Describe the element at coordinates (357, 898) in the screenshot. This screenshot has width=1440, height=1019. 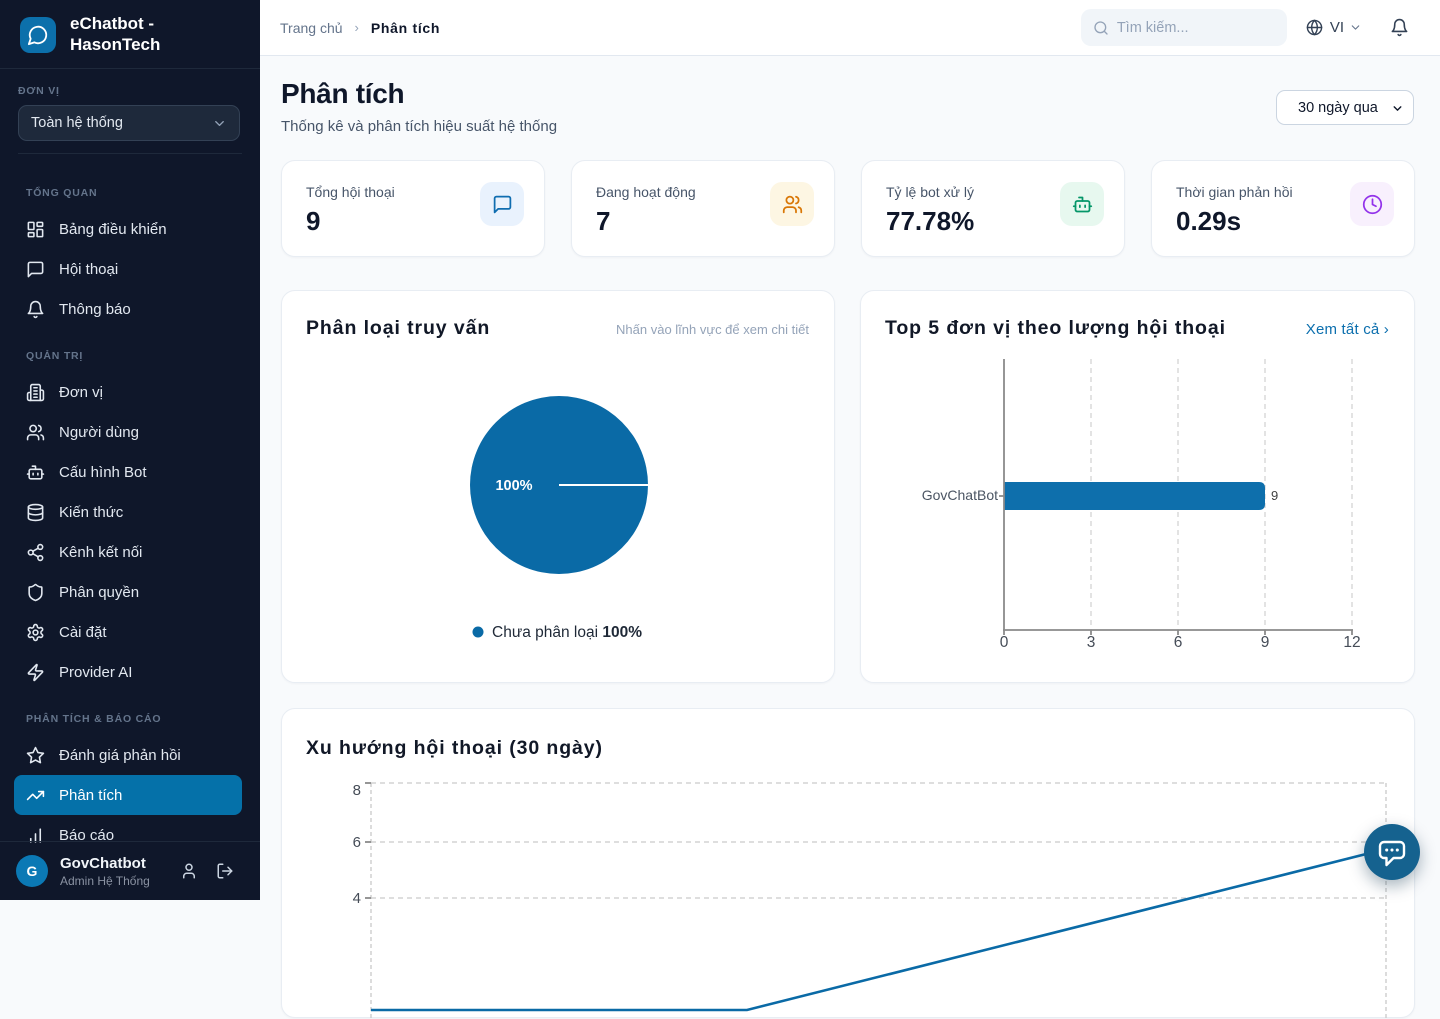
I see `svg-text: 4` at that location.